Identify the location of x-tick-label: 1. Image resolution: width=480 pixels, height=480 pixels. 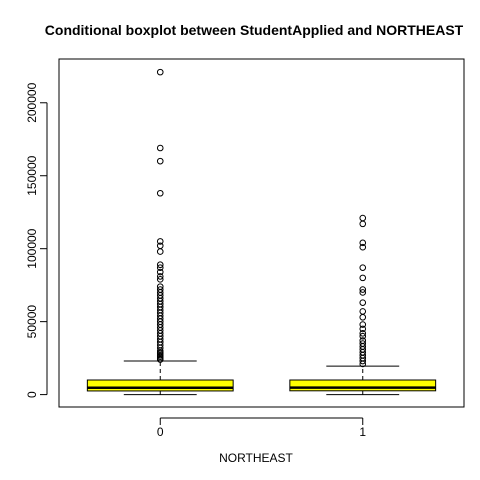
(362, 432).